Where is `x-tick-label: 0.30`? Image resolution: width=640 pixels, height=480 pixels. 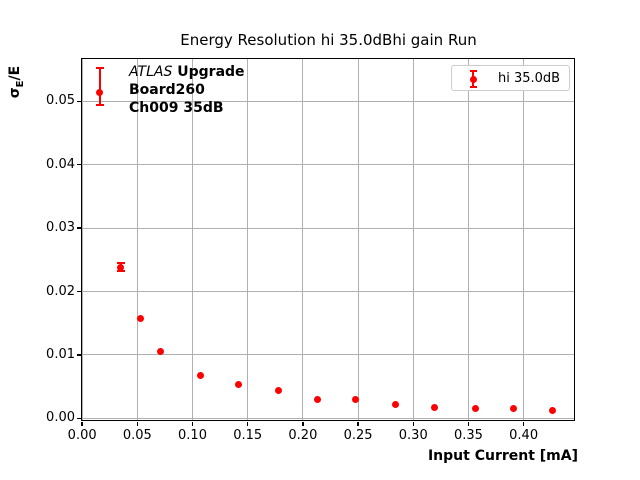
x-tick-label: 0.30 is located at coordinates (413, 435).